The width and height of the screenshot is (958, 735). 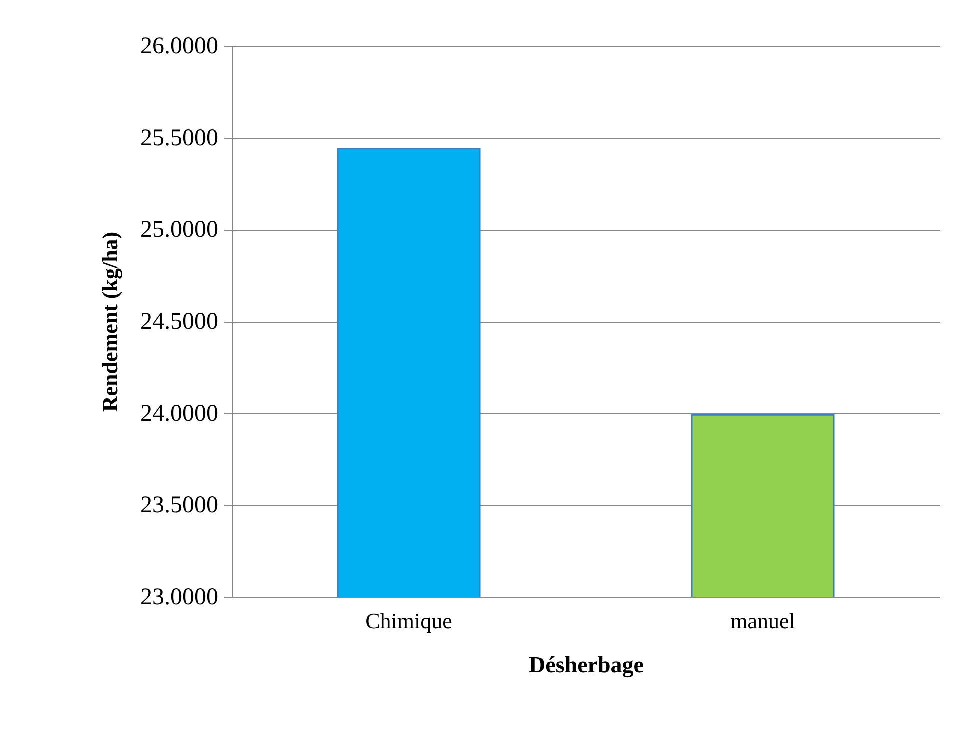 I want to click on y-tick-label: 23.0000, so click(x=179, y=597).